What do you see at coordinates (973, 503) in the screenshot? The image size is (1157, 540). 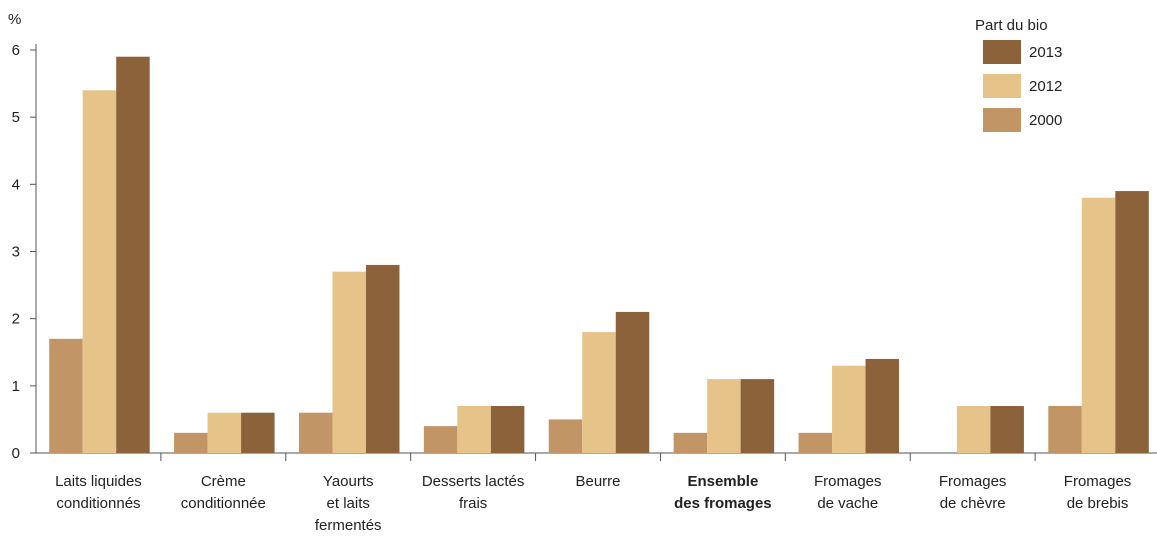 I see `x-category-label: de chèvre` at bounding box center [973, 503].